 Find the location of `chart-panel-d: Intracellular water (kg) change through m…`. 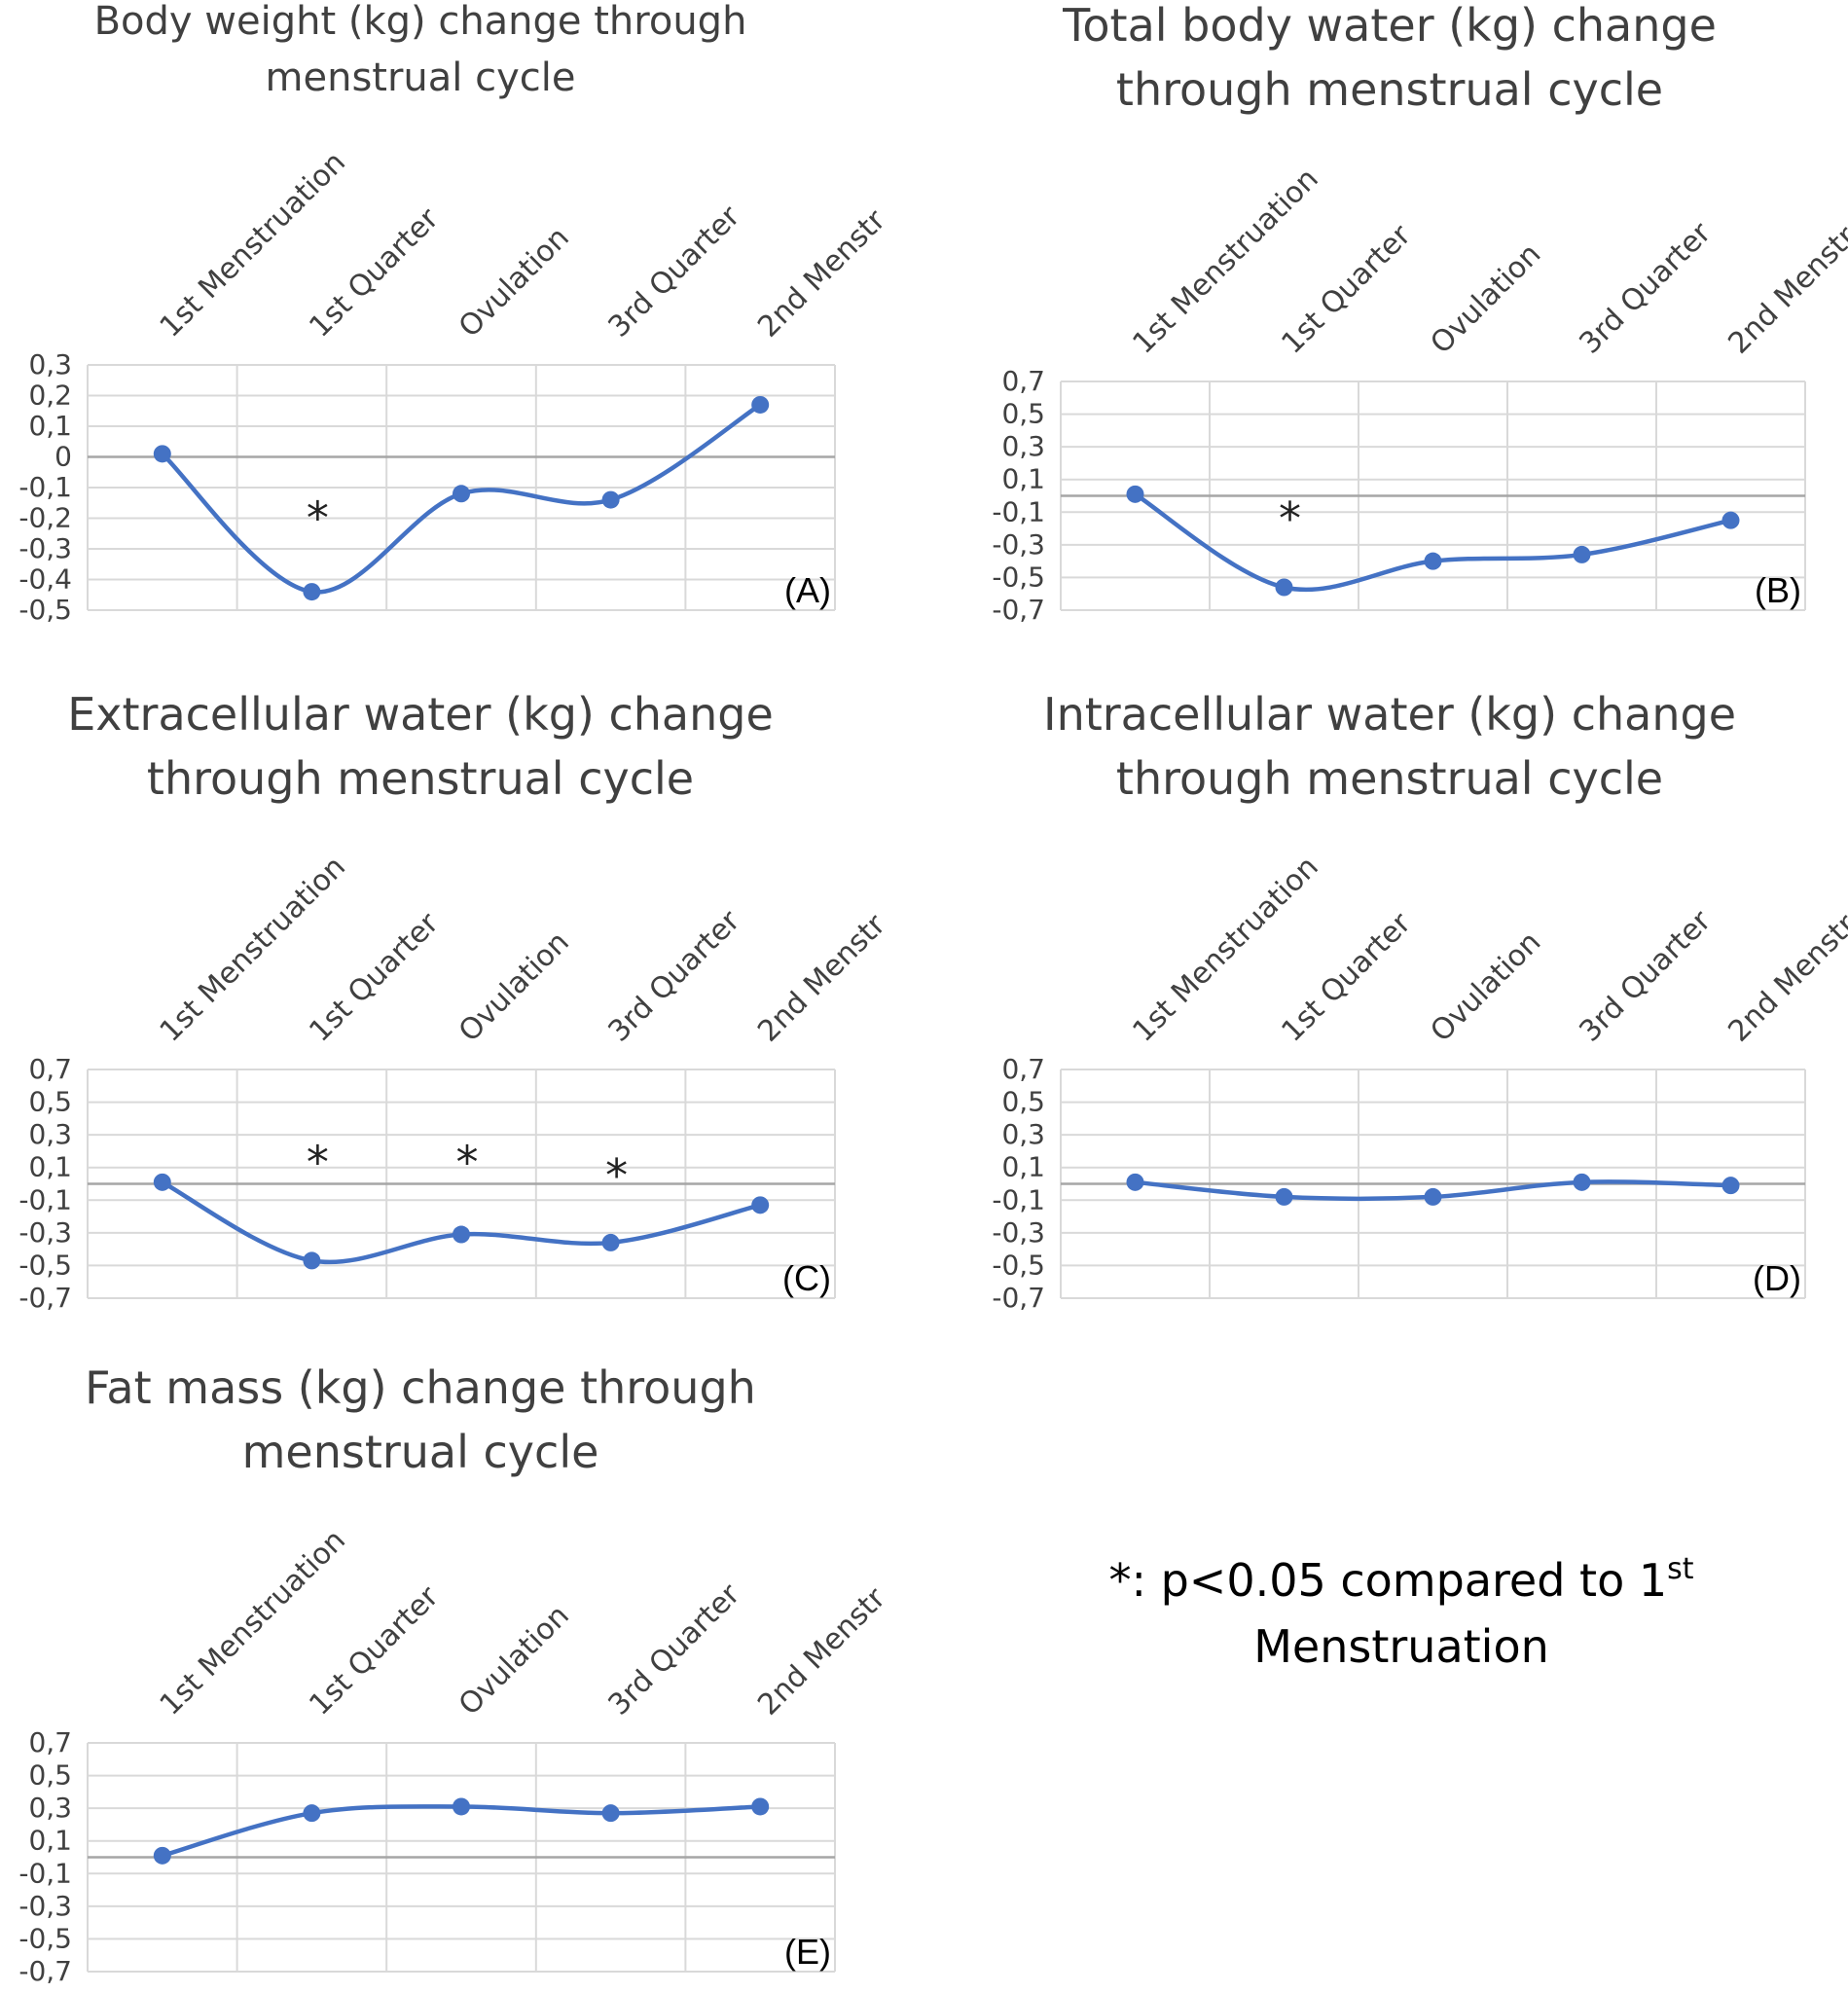

chart-panel-d: Intracellular water (kg) change through m… is located at coordinates (1420, 1001).